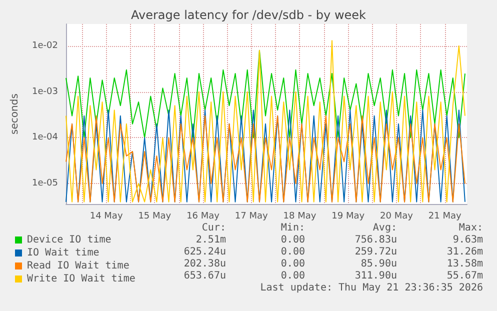 The width and height of the screenshot is (497, 311). Describe the element at coordinates (15, 114) in the screenshot. I see `y-axis-title: seconds` at that location.